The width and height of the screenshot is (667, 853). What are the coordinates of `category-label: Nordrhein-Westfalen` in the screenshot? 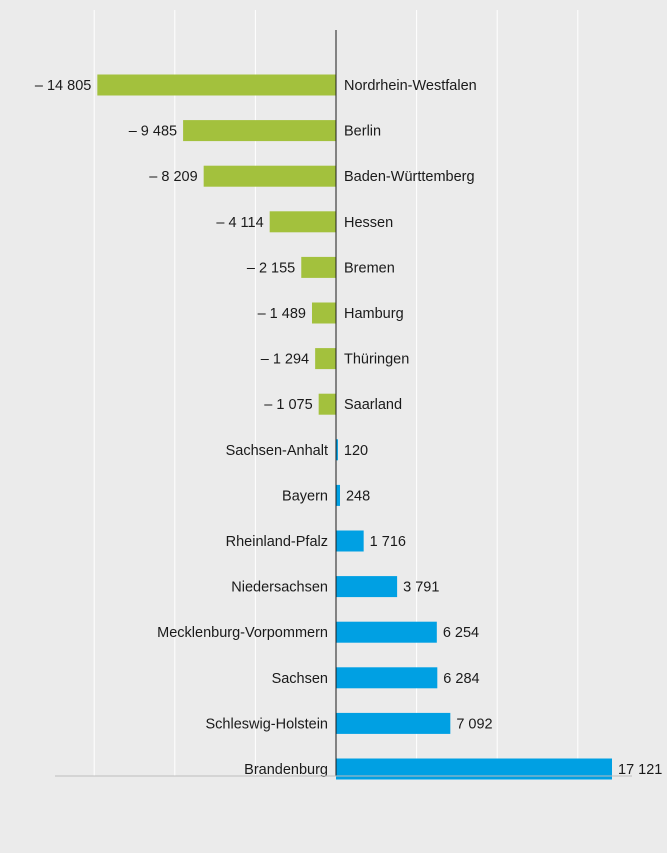 It's located at (410, 86).